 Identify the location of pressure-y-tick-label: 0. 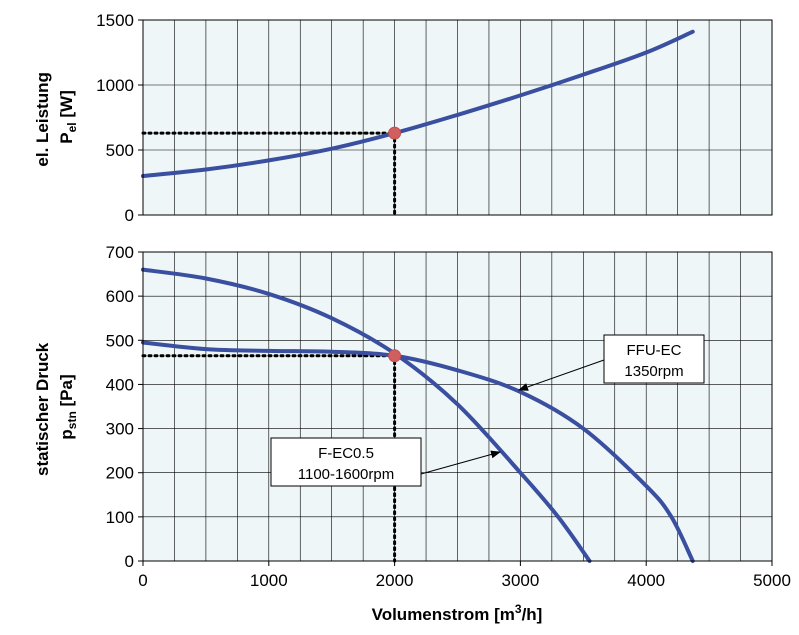
(129, 561).